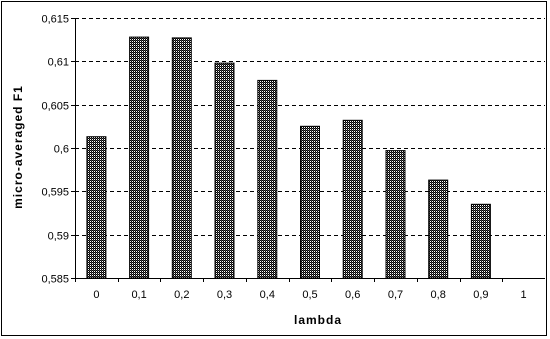 The width and height of the screenshot is (550, 339). Describe the element at coordinates (267, 295) in the screenshot. I see `x-tick-label: 0,4` at that location.